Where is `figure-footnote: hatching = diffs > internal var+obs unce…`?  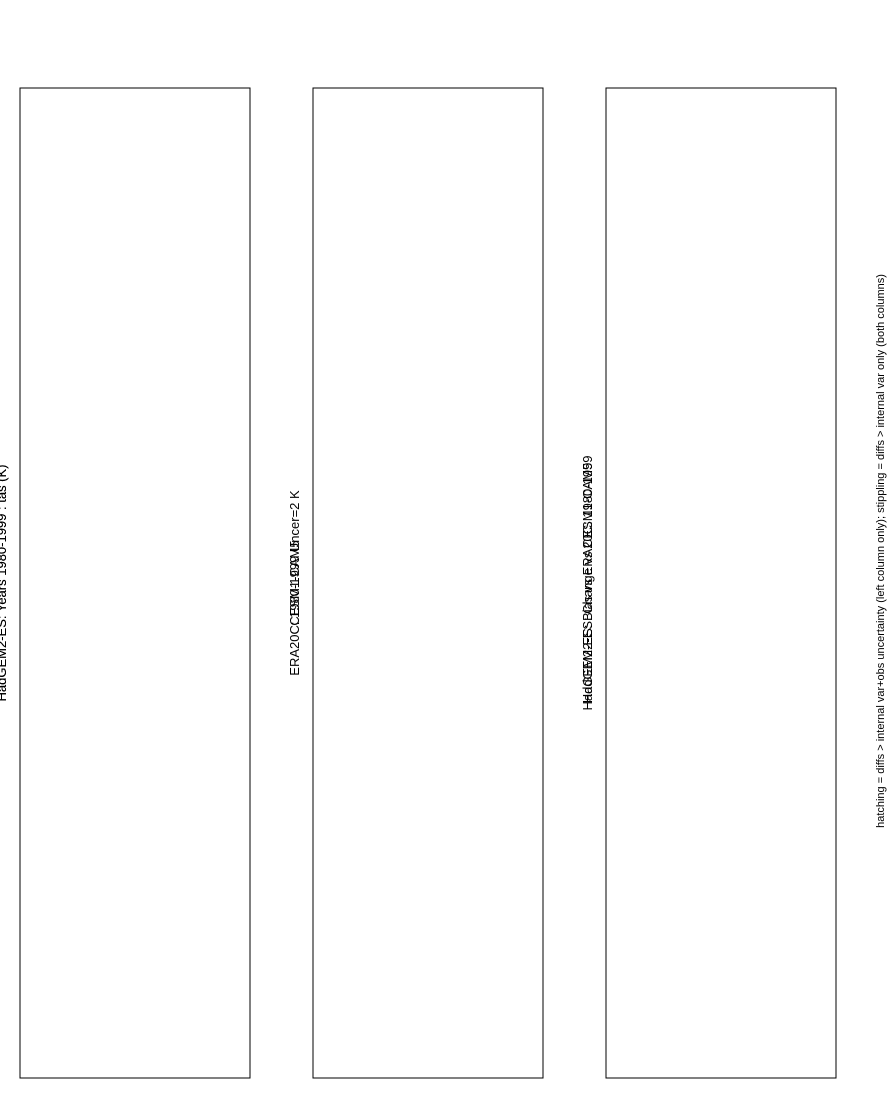
figure-footnote: hatching = diffs > internal var+obs unce… is located at coordinates (881, 551).